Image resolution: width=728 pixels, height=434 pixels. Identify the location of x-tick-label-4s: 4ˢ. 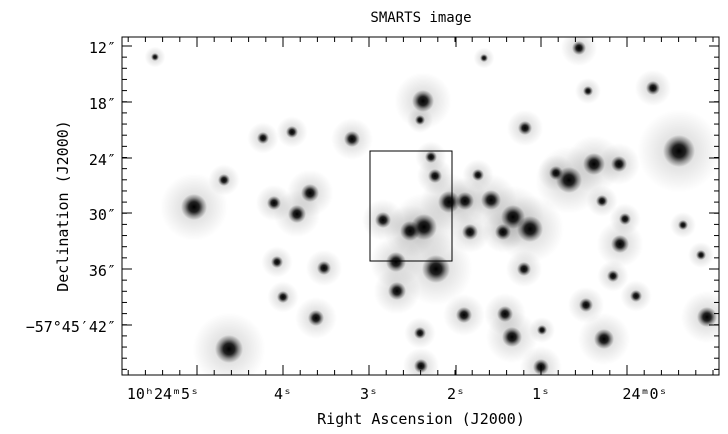
(283, 394).